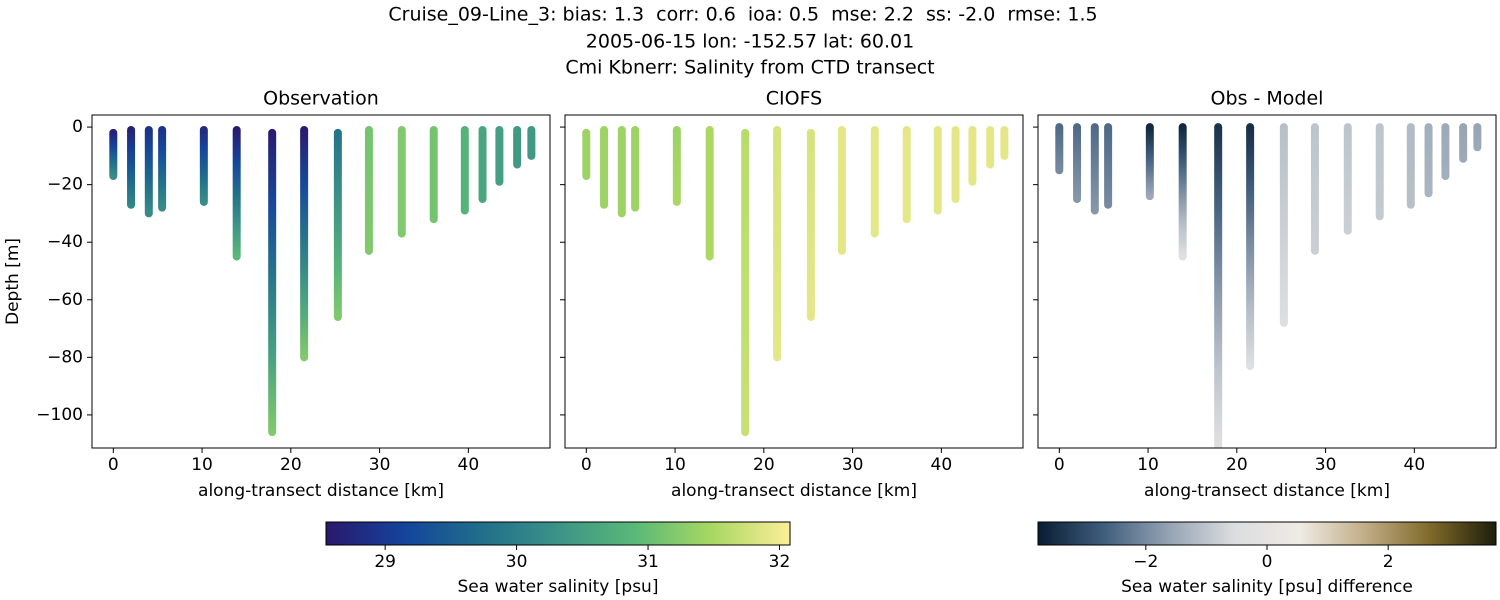 This screenshot has width=1500, height=600. What do you see at coordinates (1267, 99) in the screenshot?
I see `panel-title: Obs - Model` at bounding box center [1267, 99].